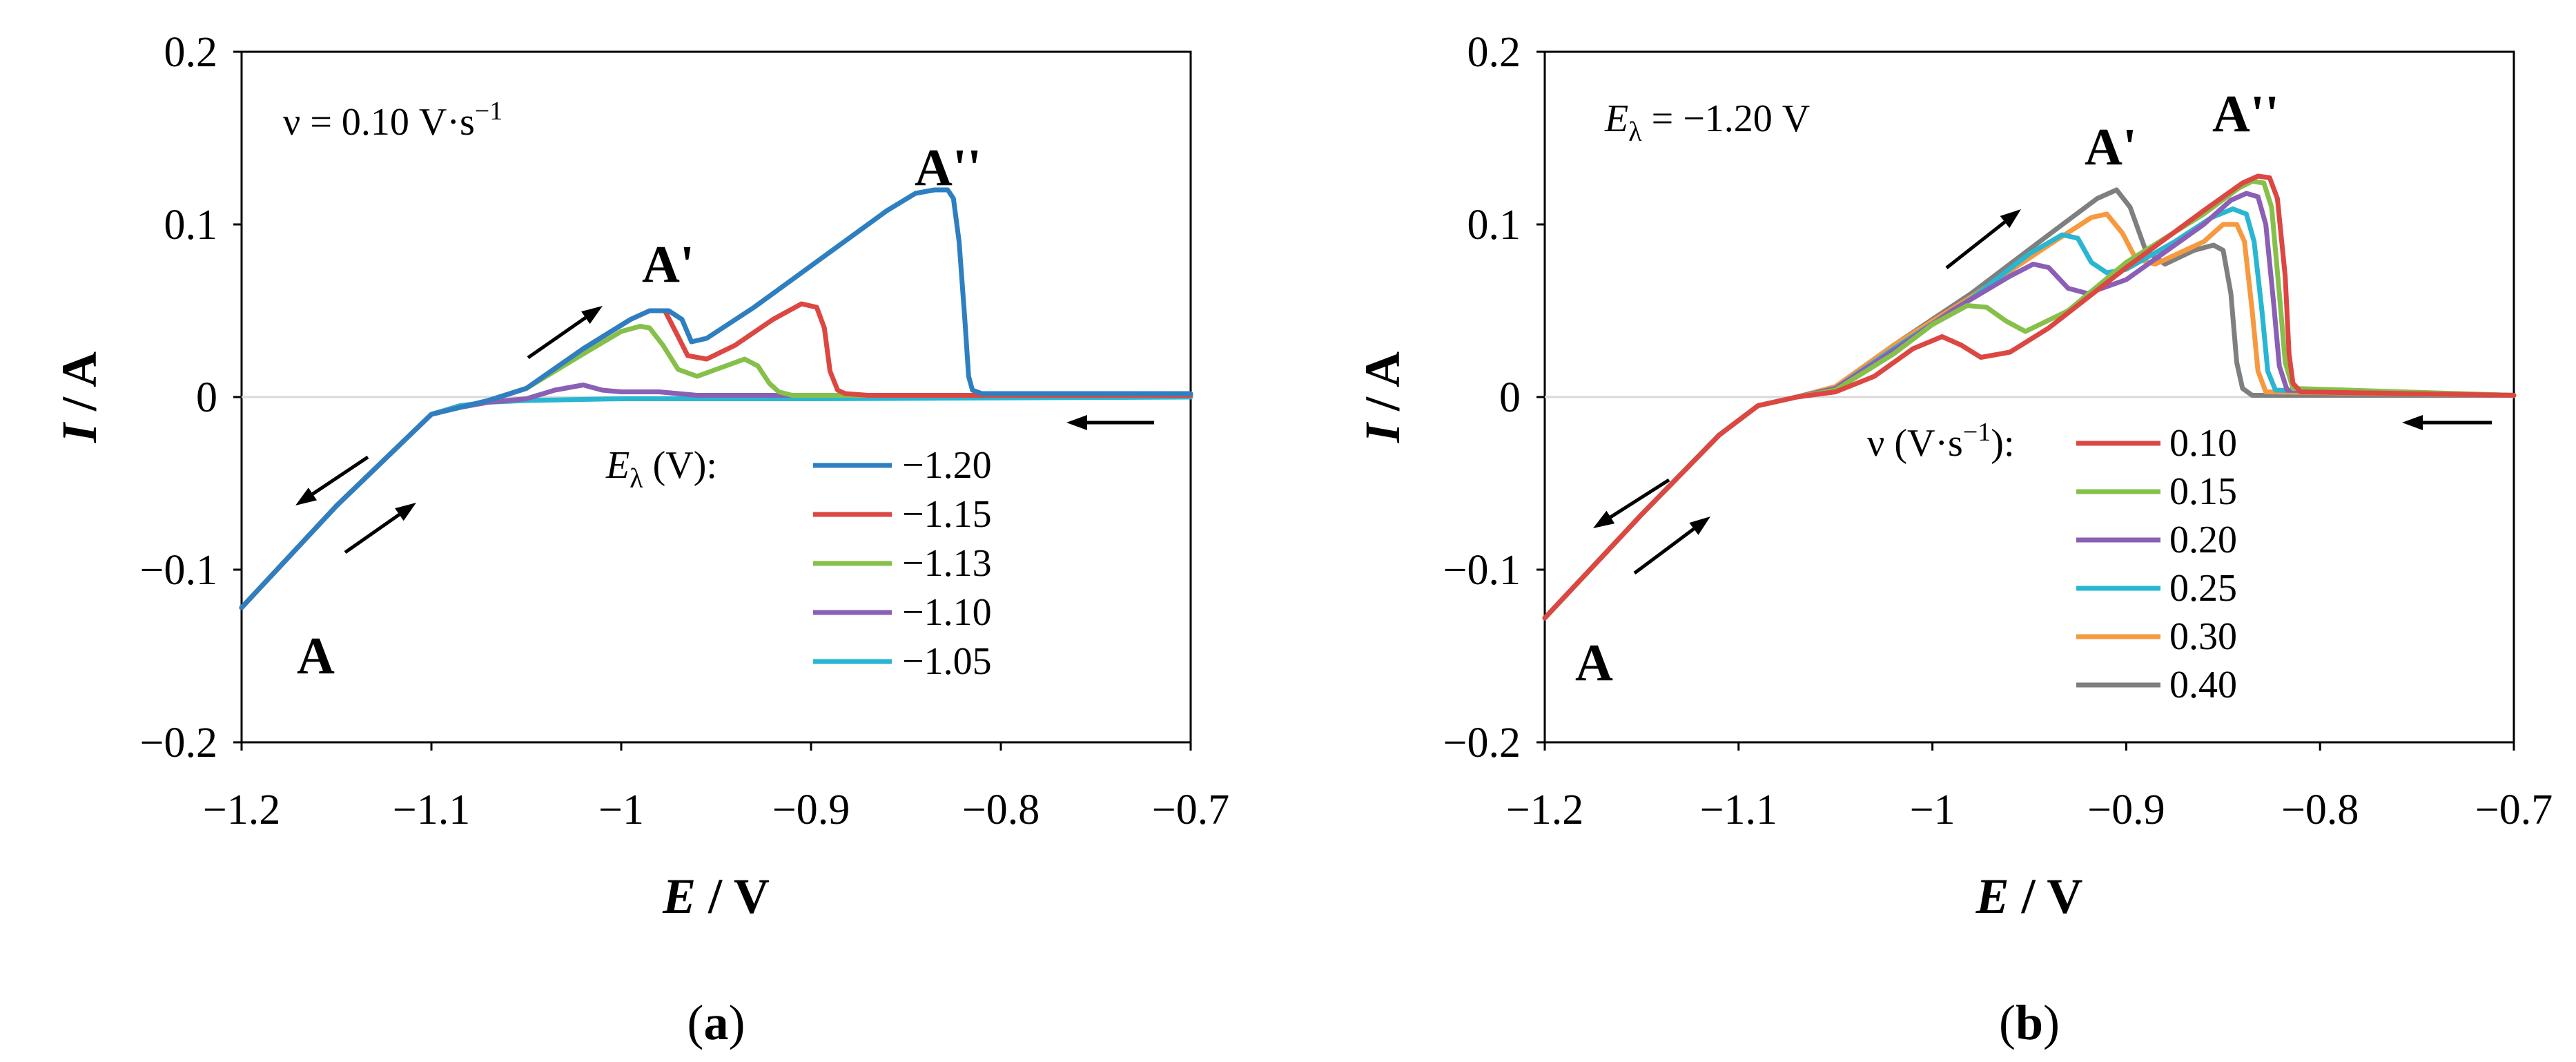  I want to click on panel-a-caption-letter: a, so click(716, 1023).